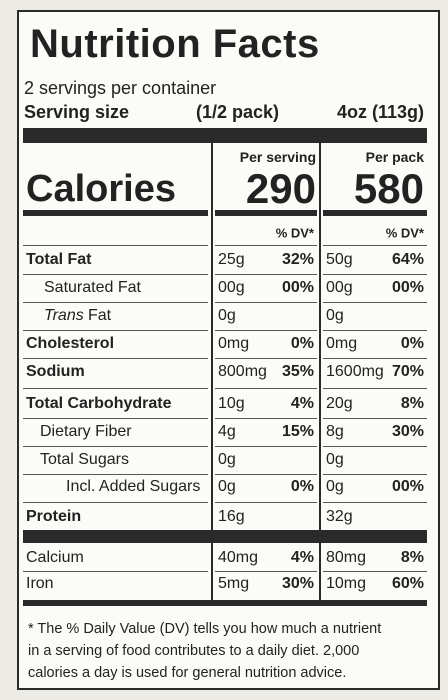 Image resolution: width=448 pixels, height=700 pixels. I want to click on daily-value: 35%, so click(297, 371).